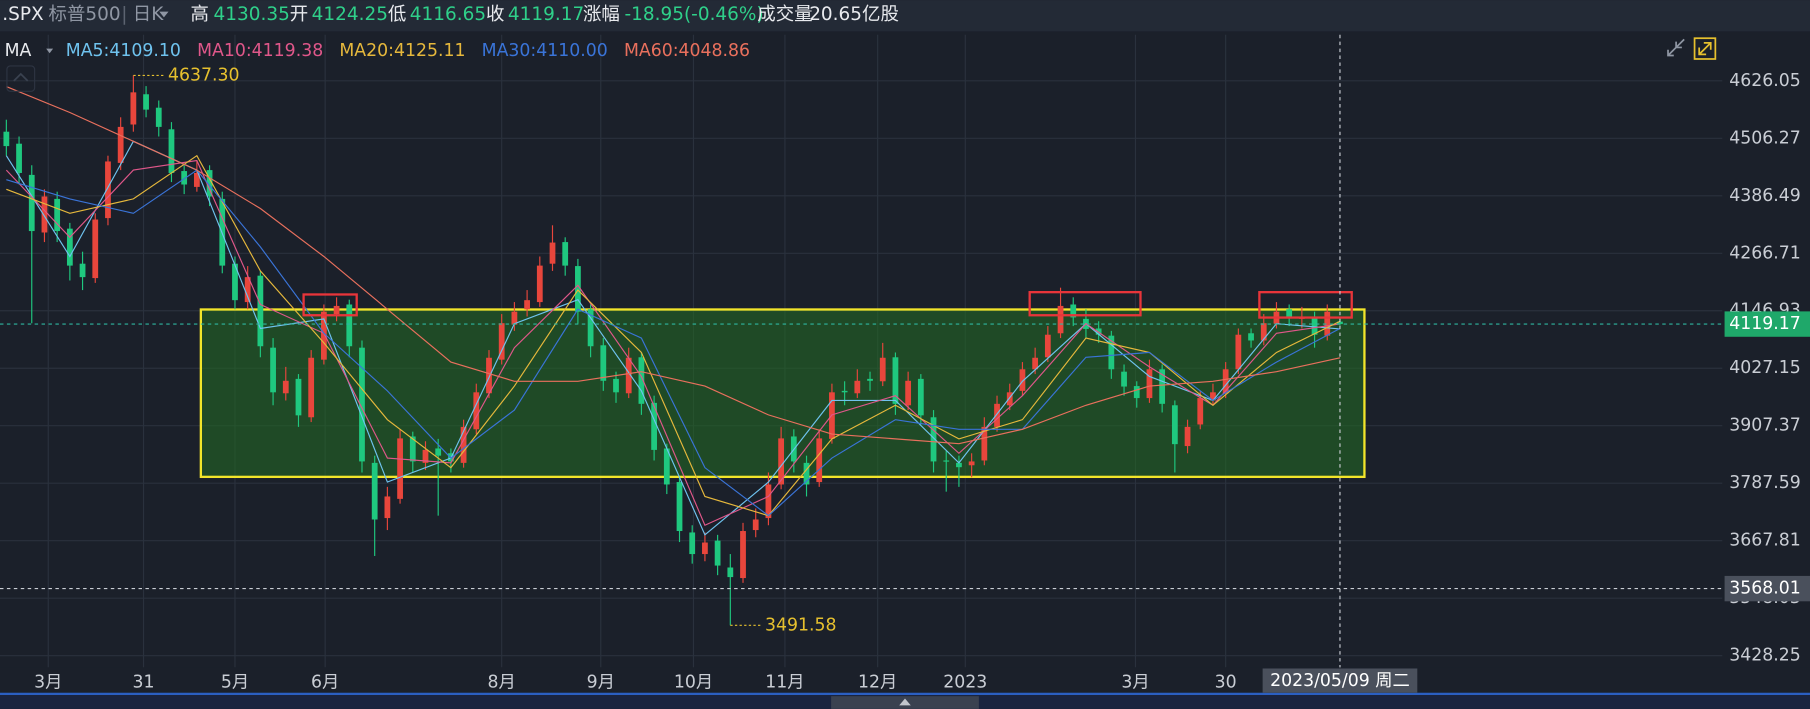 Image resolution: width=1810 pixels, height=709 pixels. I want to click on x-tick-label: 2023, so click(965, 682).